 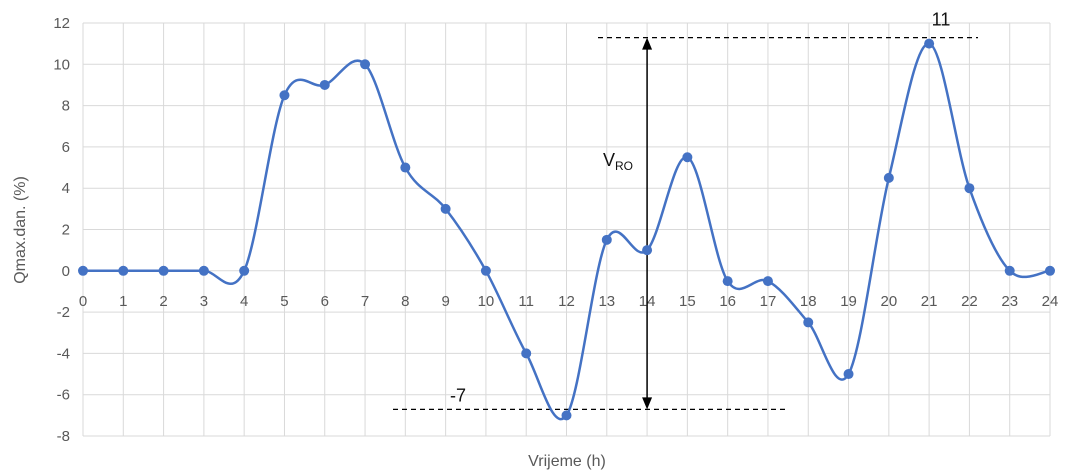 What do you see at coordinates (63, 312) in the screenshot?
I see `y-tick-label: -2` at bounding box center [63, 312].